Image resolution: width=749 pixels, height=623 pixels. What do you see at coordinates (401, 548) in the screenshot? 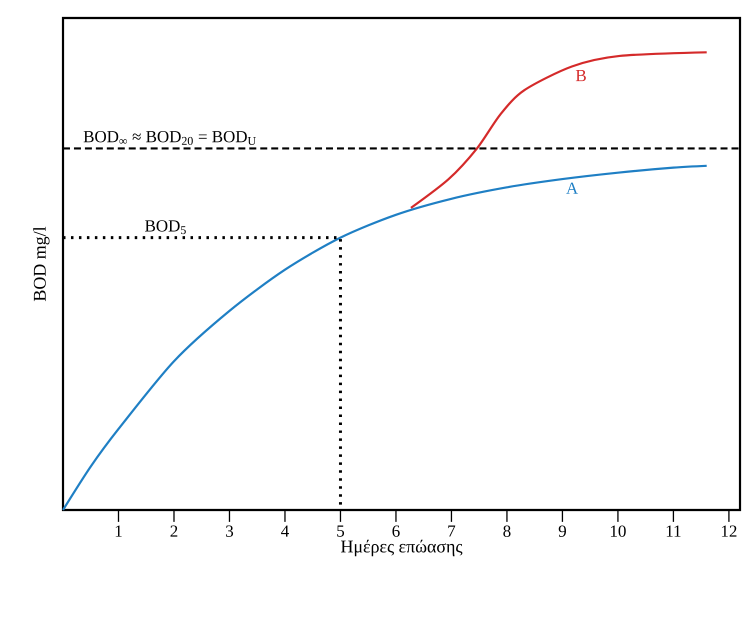
I see `x-axis-title: Ημέρες επώασης` at bounding box center [401, 548].